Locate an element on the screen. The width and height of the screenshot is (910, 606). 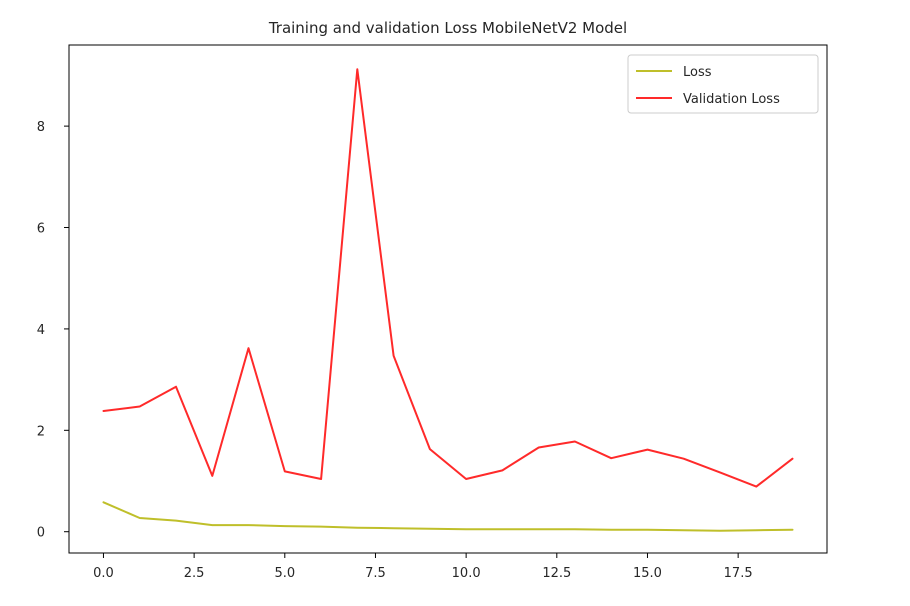
x-tick-label: 5.0 is located at coordinates (284, 573).